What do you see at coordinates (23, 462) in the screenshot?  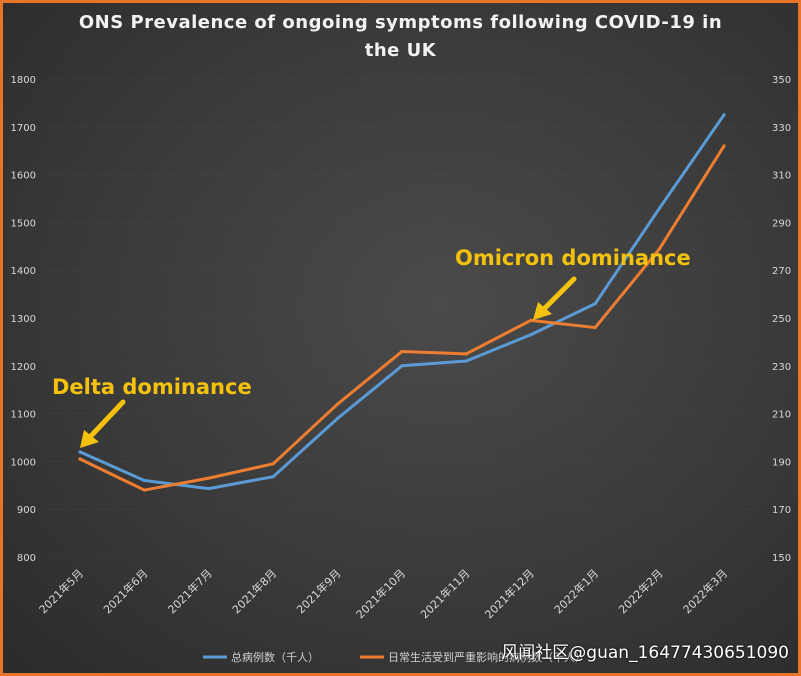 I see `left-axis-tick-label: 1000` at bounding box center [23, 462].